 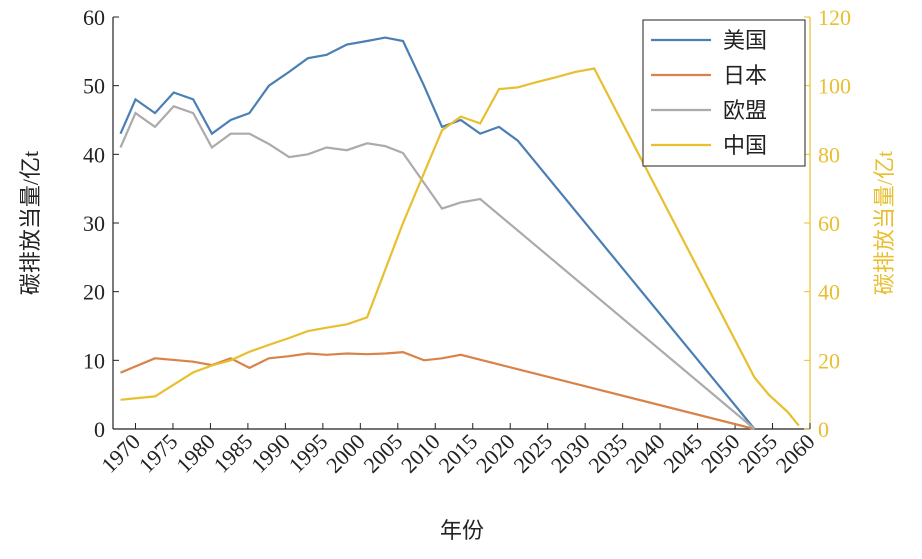 I want to click on y-axis-title: 碳排放当量/亿t, so click(x=30, y=223).